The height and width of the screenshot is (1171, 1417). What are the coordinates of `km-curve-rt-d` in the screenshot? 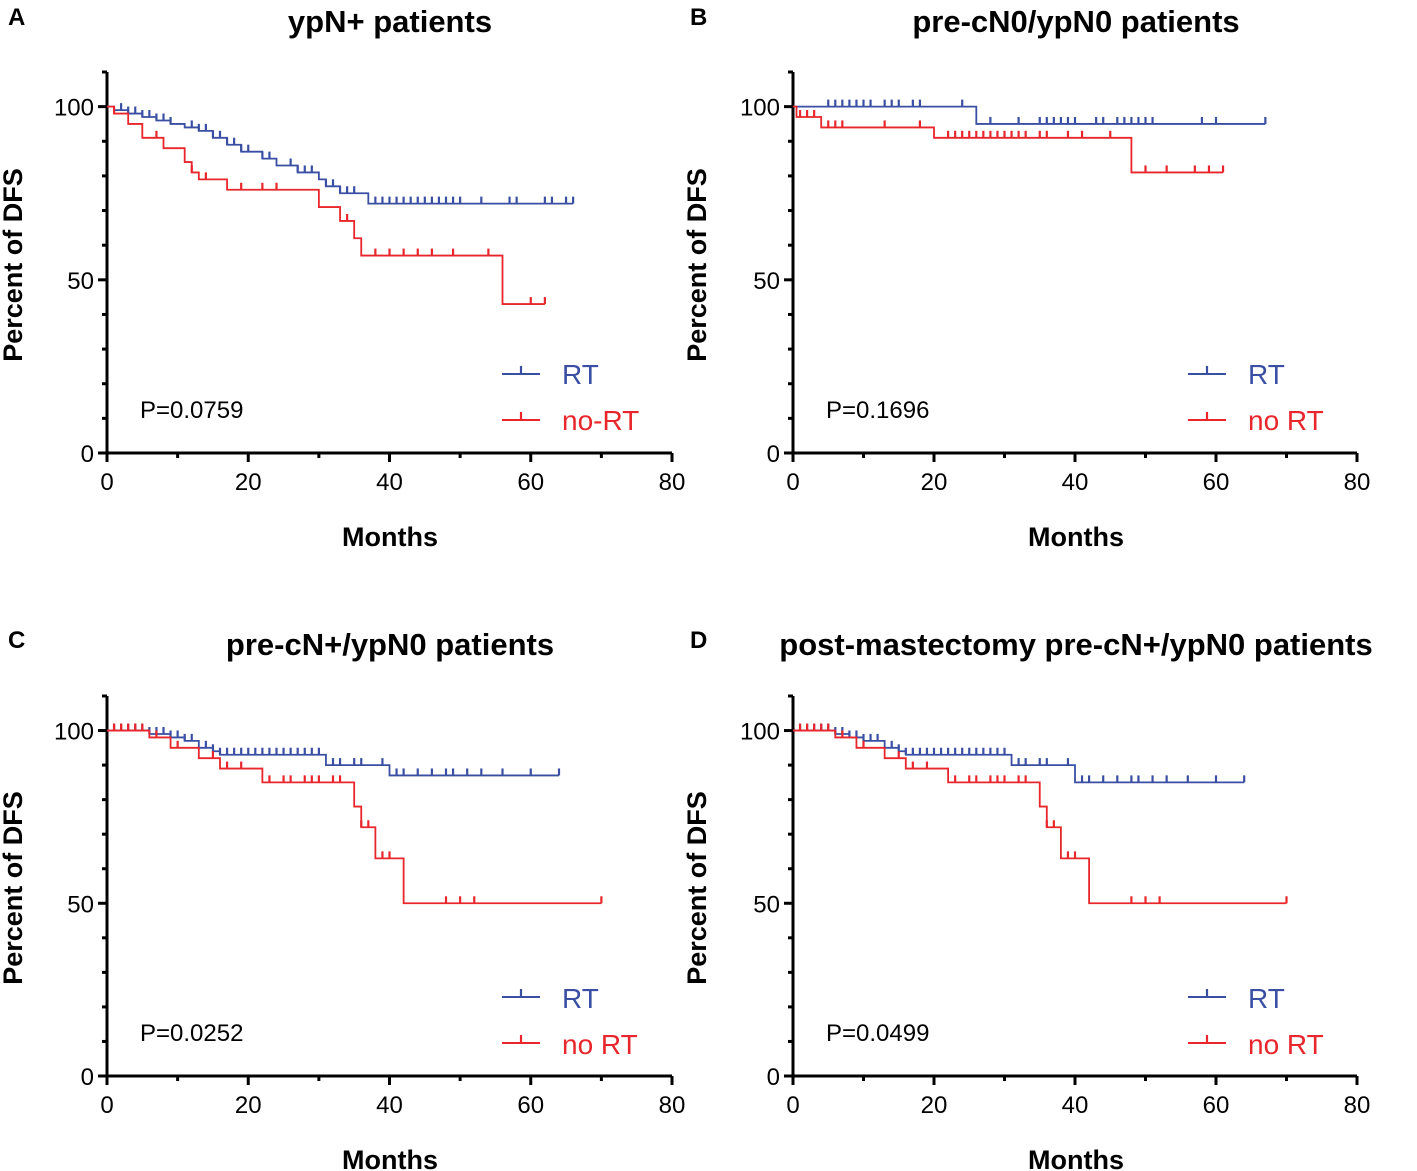 It's located at (1019, 756).